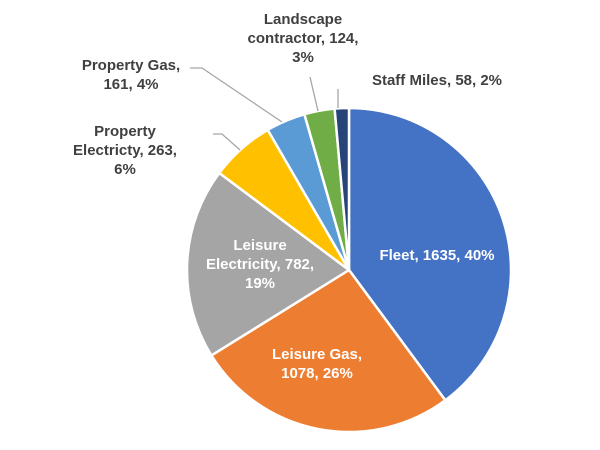 The height and width of the screenshot is (450, 600). What do you see at coordinates (227, 142) in the screenshot?
I see `leader-line-property-electricty` at bounding box center [227, 142].